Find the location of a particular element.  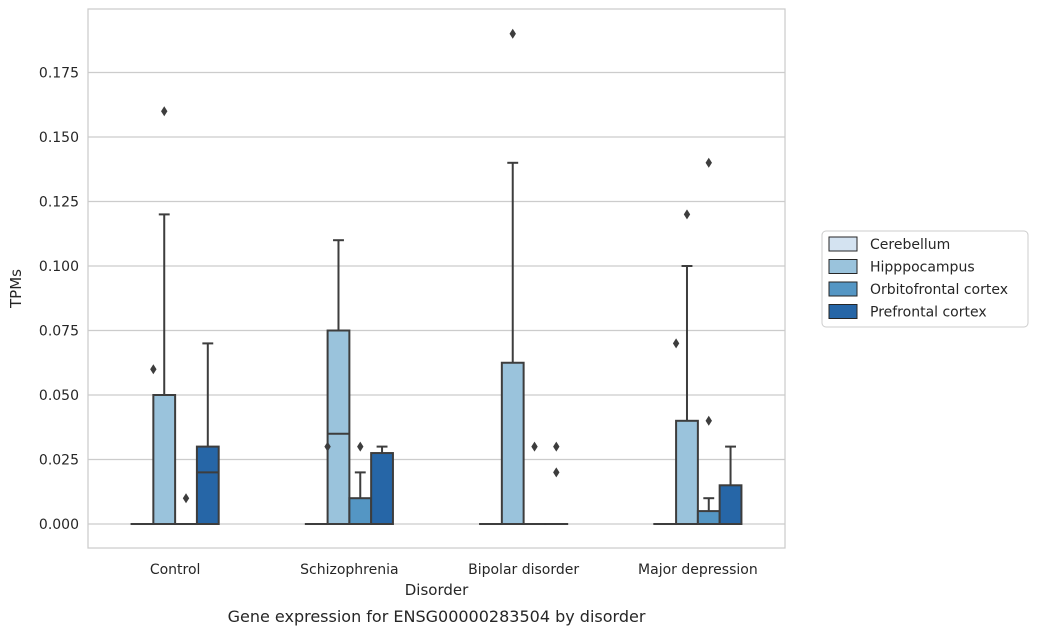

x-tick-label: Schizophrenia is located at coordinates (349, 570).